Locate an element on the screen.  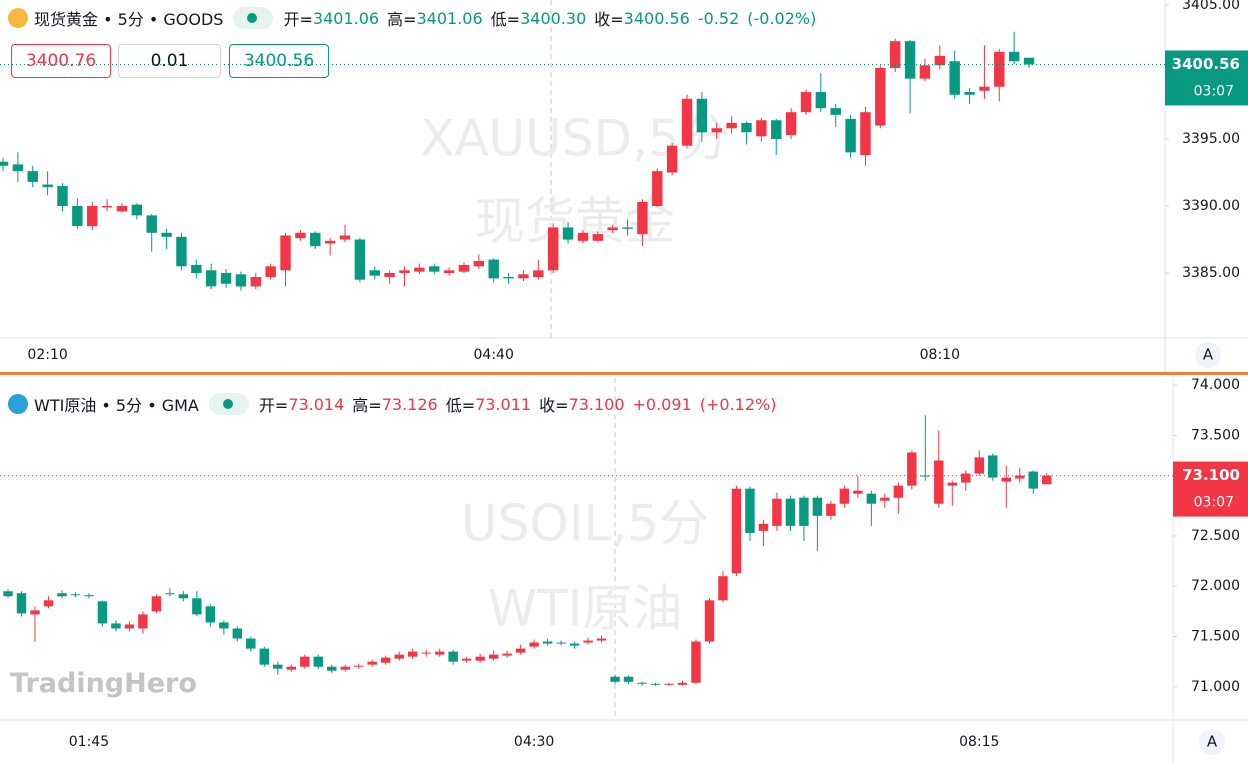
order-sell: 3400.76 is located at coordinates (61, 61).